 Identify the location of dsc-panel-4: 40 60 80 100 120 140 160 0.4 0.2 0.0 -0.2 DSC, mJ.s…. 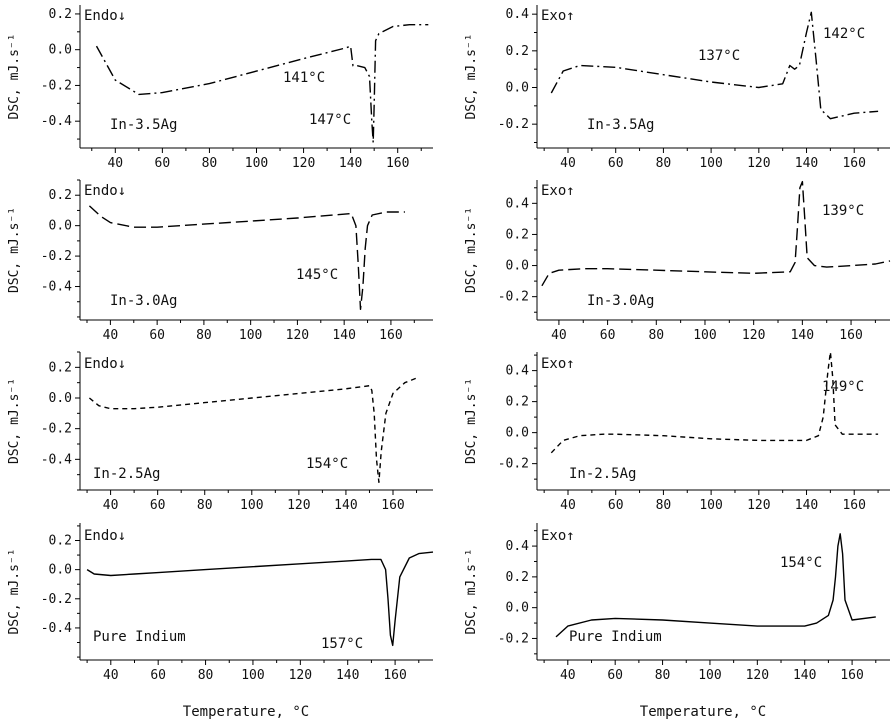
(677, 261).